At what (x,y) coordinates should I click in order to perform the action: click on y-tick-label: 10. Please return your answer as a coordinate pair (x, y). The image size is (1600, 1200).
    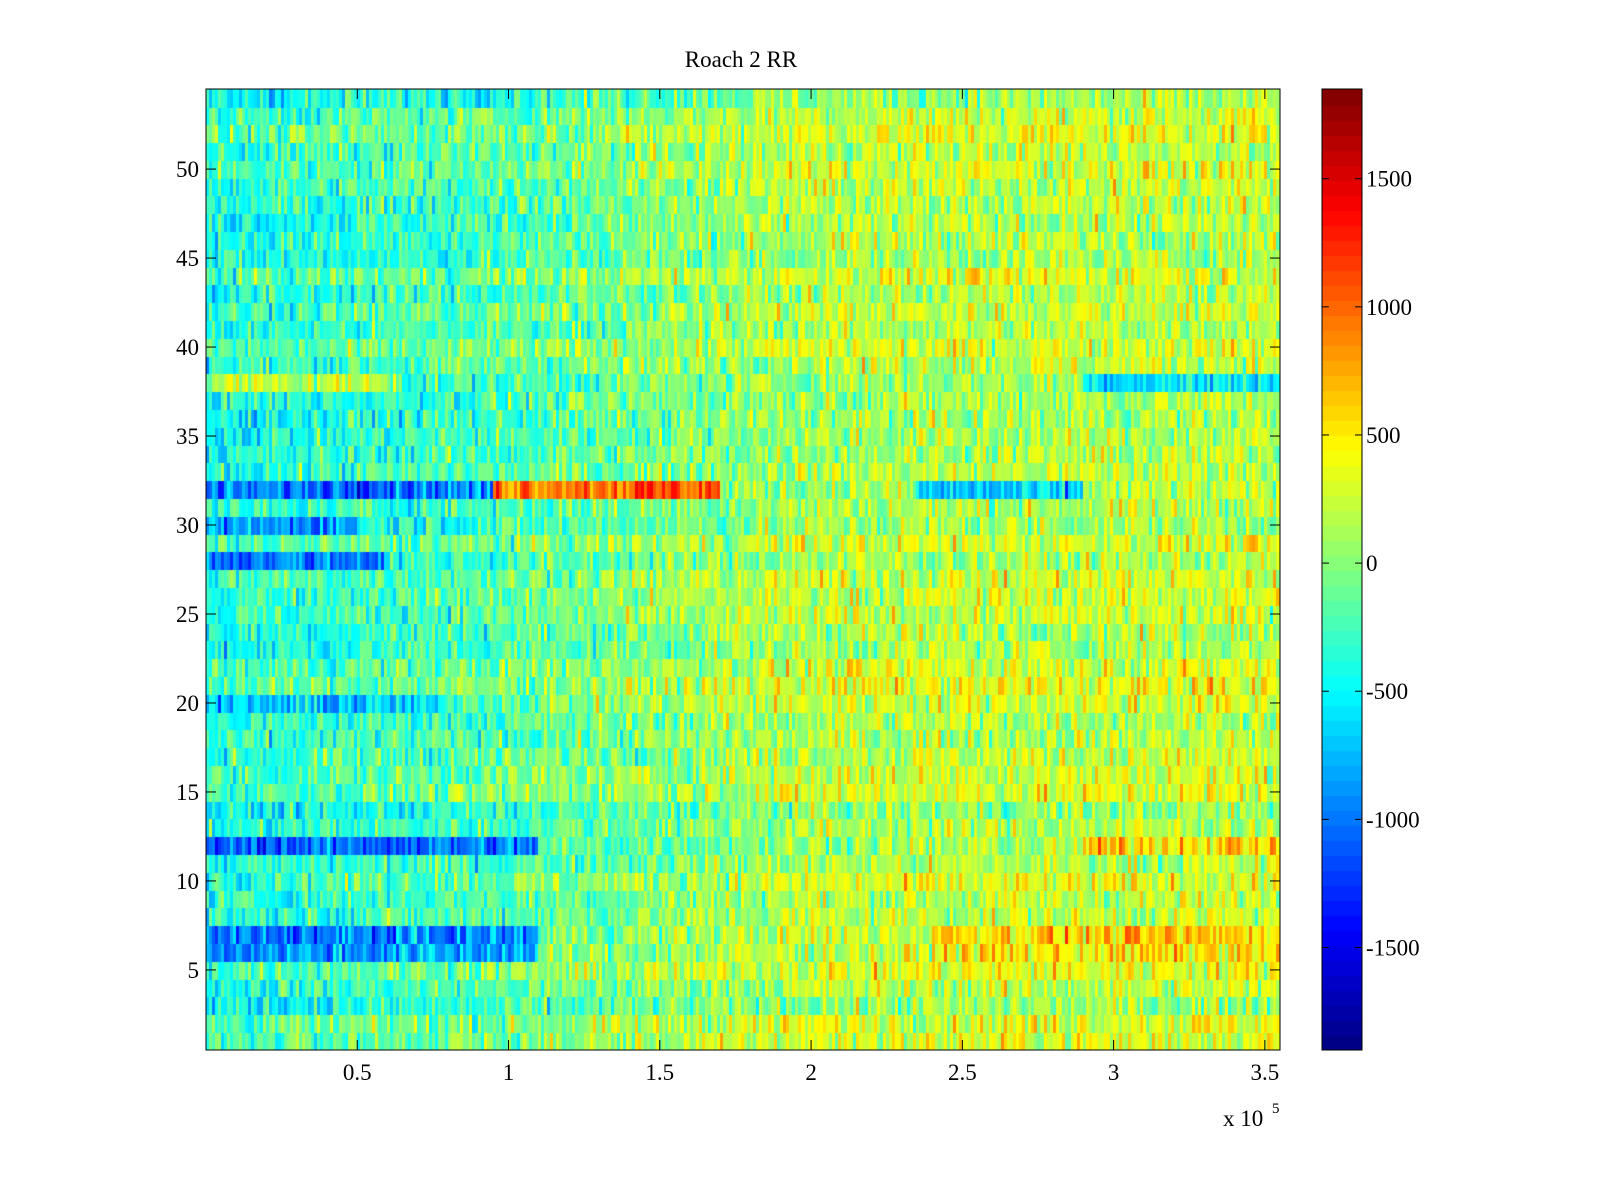
    Looking at the image, I should click on (187, 881).